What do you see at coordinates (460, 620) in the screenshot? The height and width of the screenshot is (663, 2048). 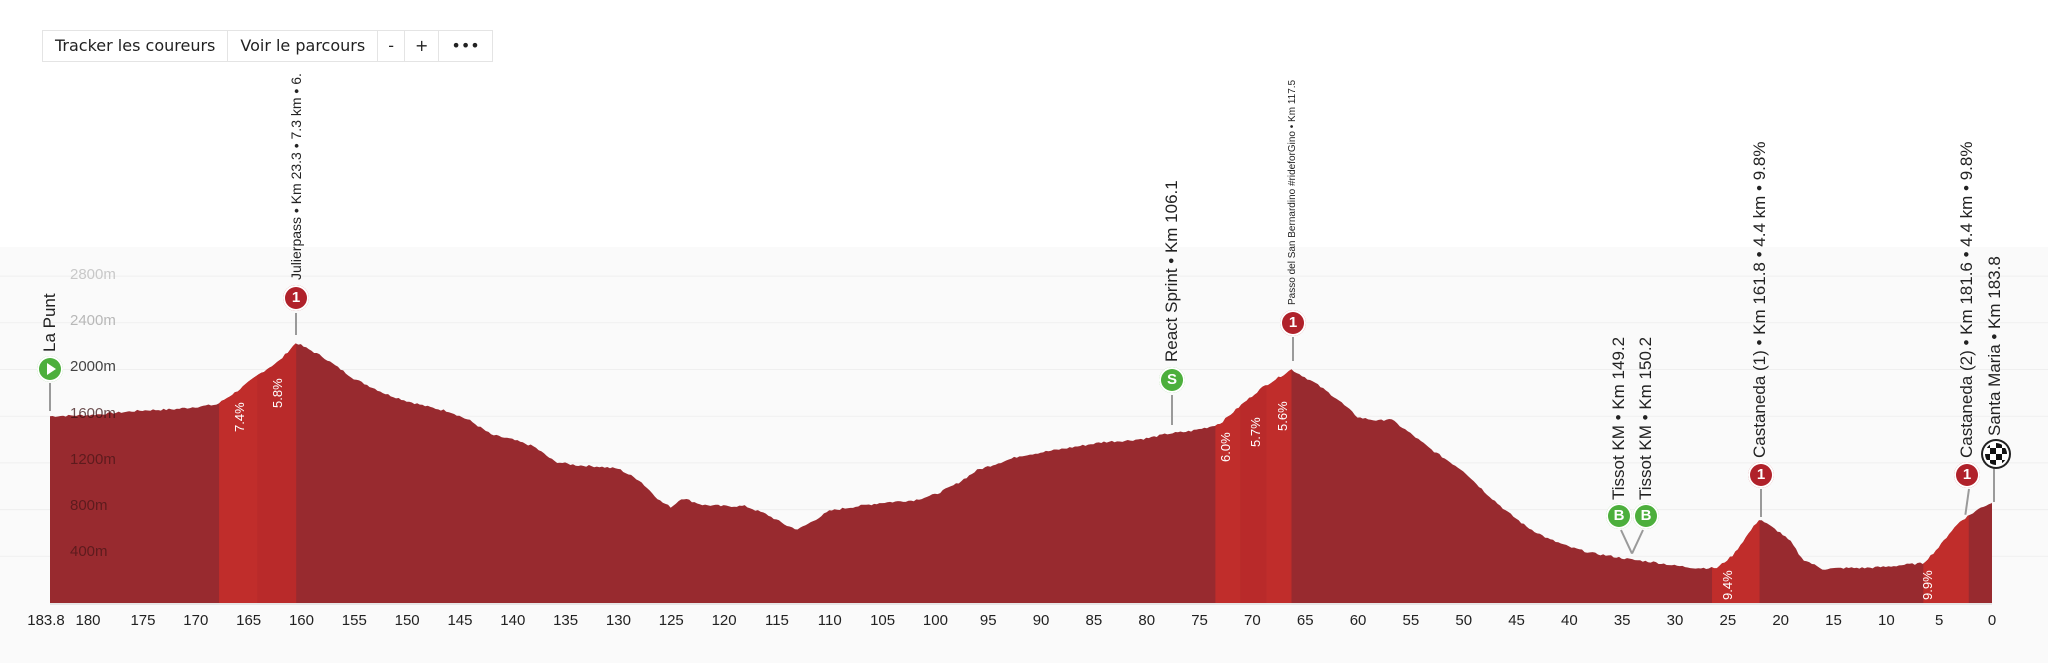 I see `x-tick-label: 145` at bounding box center [460, 620].